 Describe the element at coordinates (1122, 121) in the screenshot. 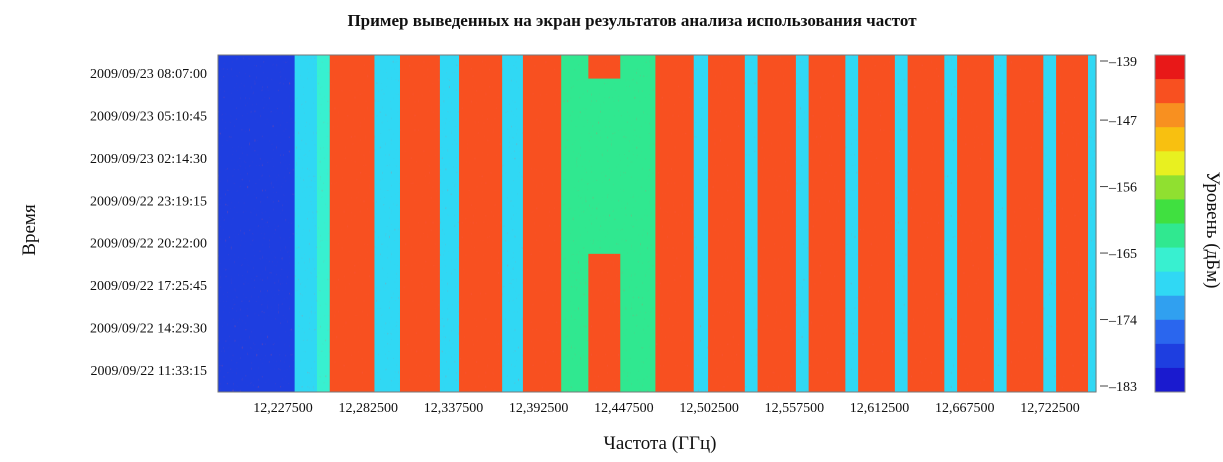

I see `colorbar-tick-label: –147` at that location.